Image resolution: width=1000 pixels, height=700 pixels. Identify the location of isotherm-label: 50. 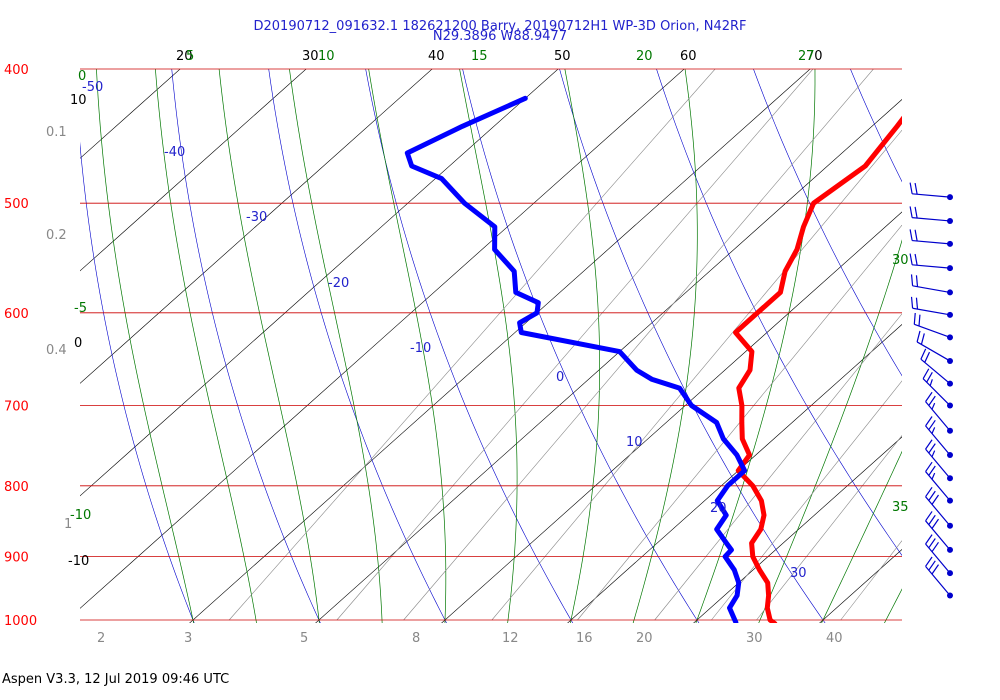
(562, 56).